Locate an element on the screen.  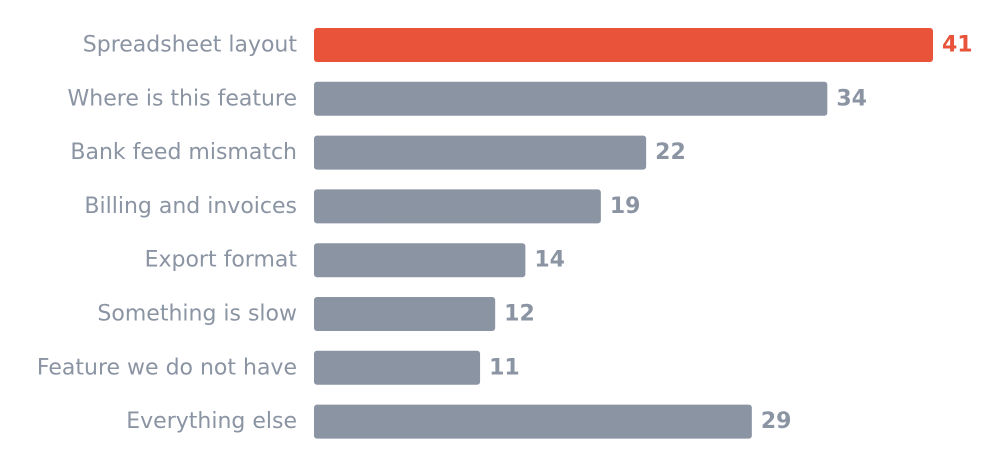
category-label-7: Everything else is located at coordinates (211, 421).